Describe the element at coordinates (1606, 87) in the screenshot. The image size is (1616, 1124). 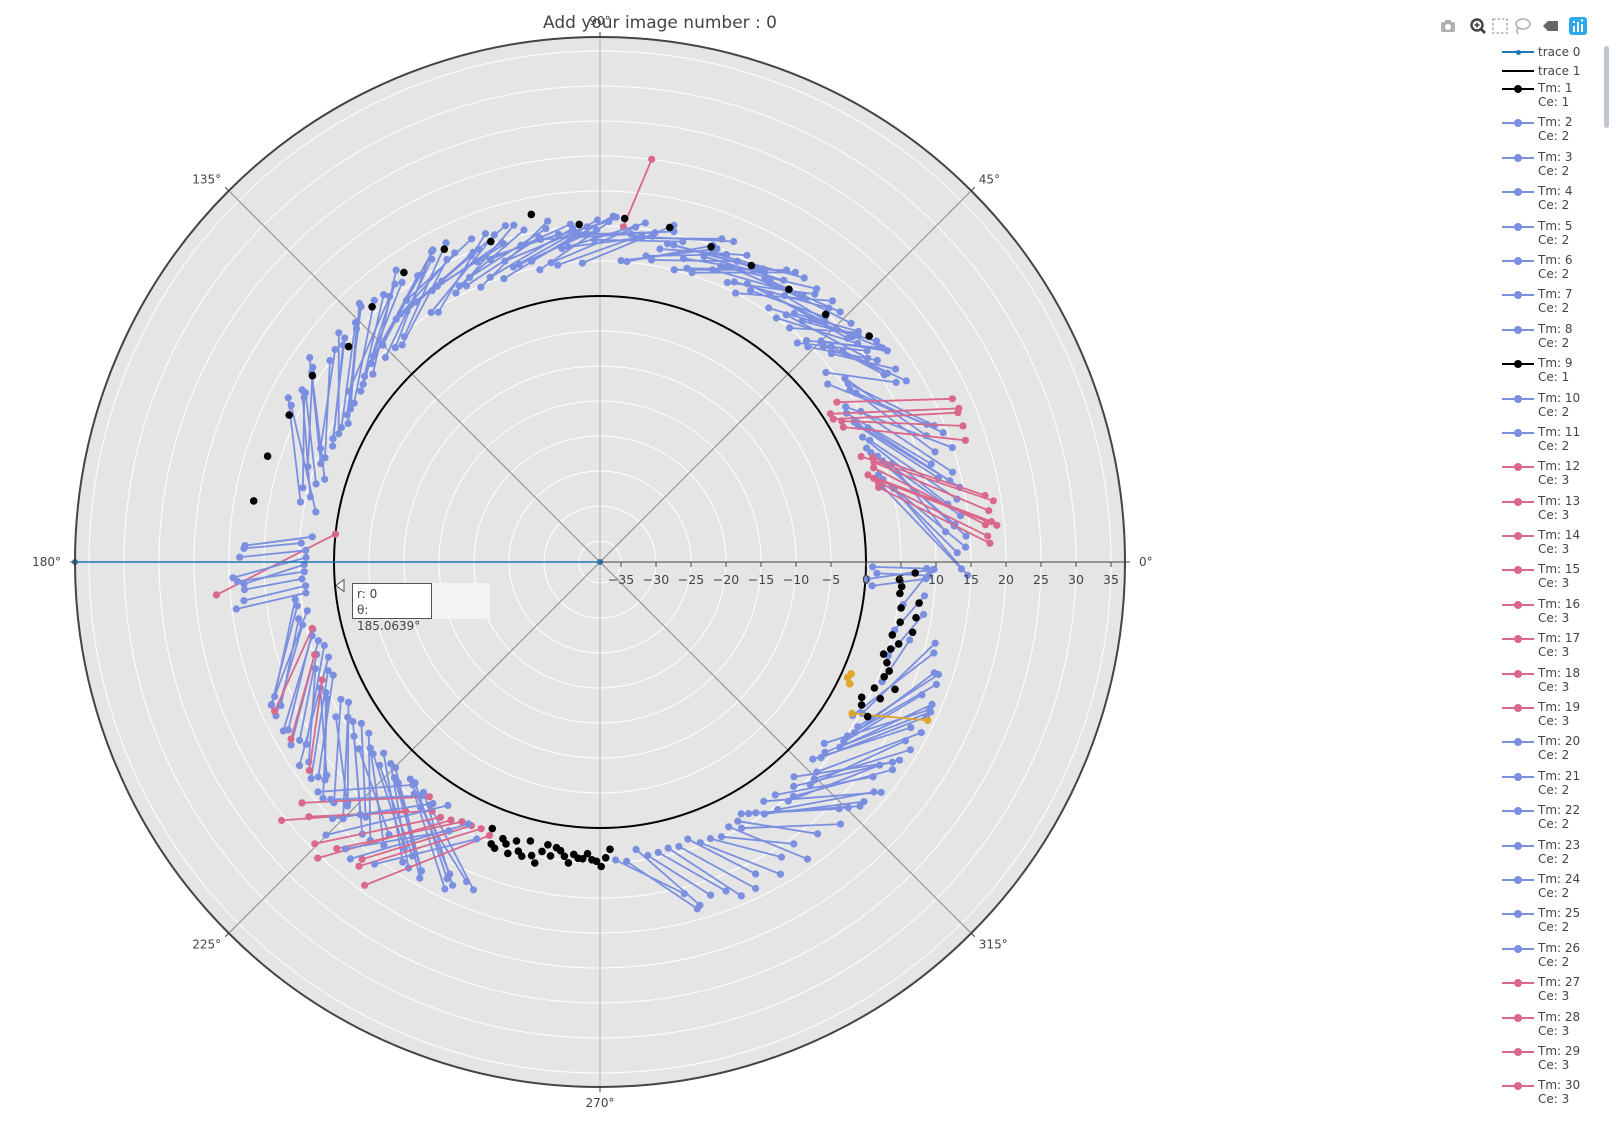
I see `legend-scrollbar` at that location.